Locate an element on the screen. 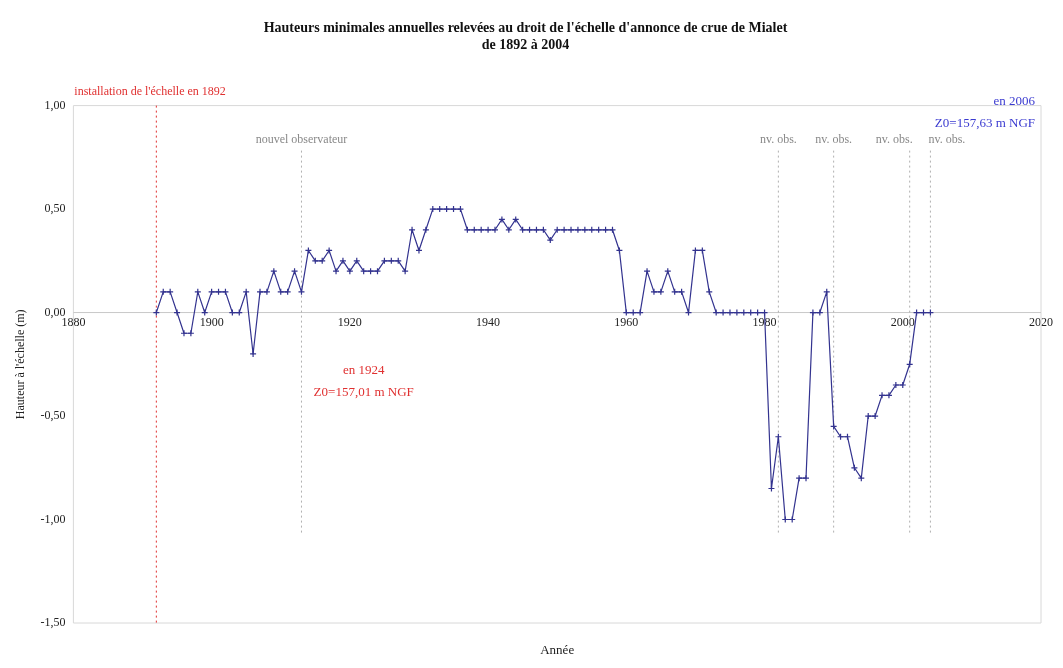 The width and height of the screenshot is (1063, 668). y-tick-label: 0,00 is located at coordinates (55, 311).